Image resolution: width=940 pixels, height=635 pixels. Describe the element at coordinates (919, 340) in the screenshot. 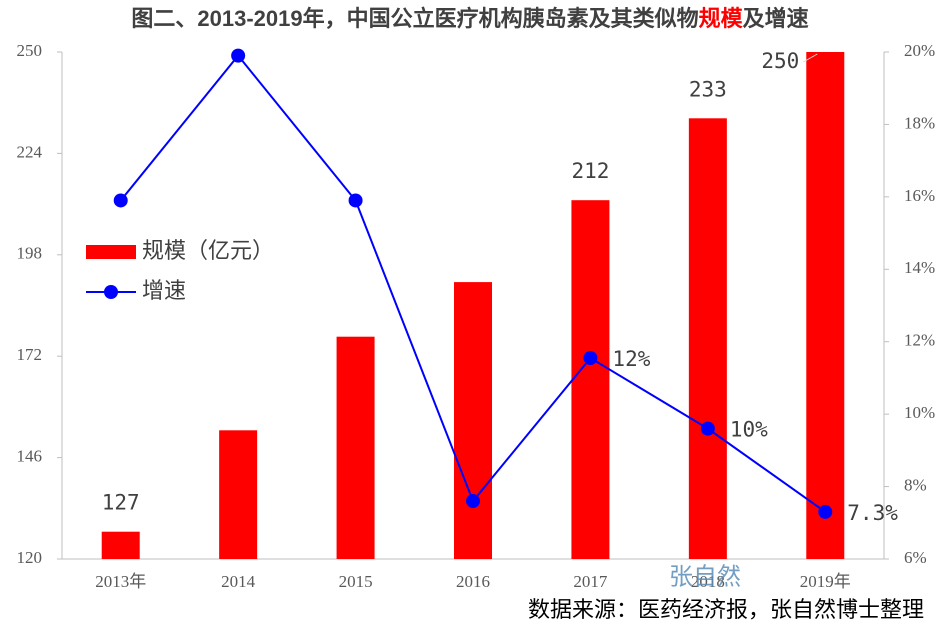

I see `y2-tick-label: 12%` at that location.